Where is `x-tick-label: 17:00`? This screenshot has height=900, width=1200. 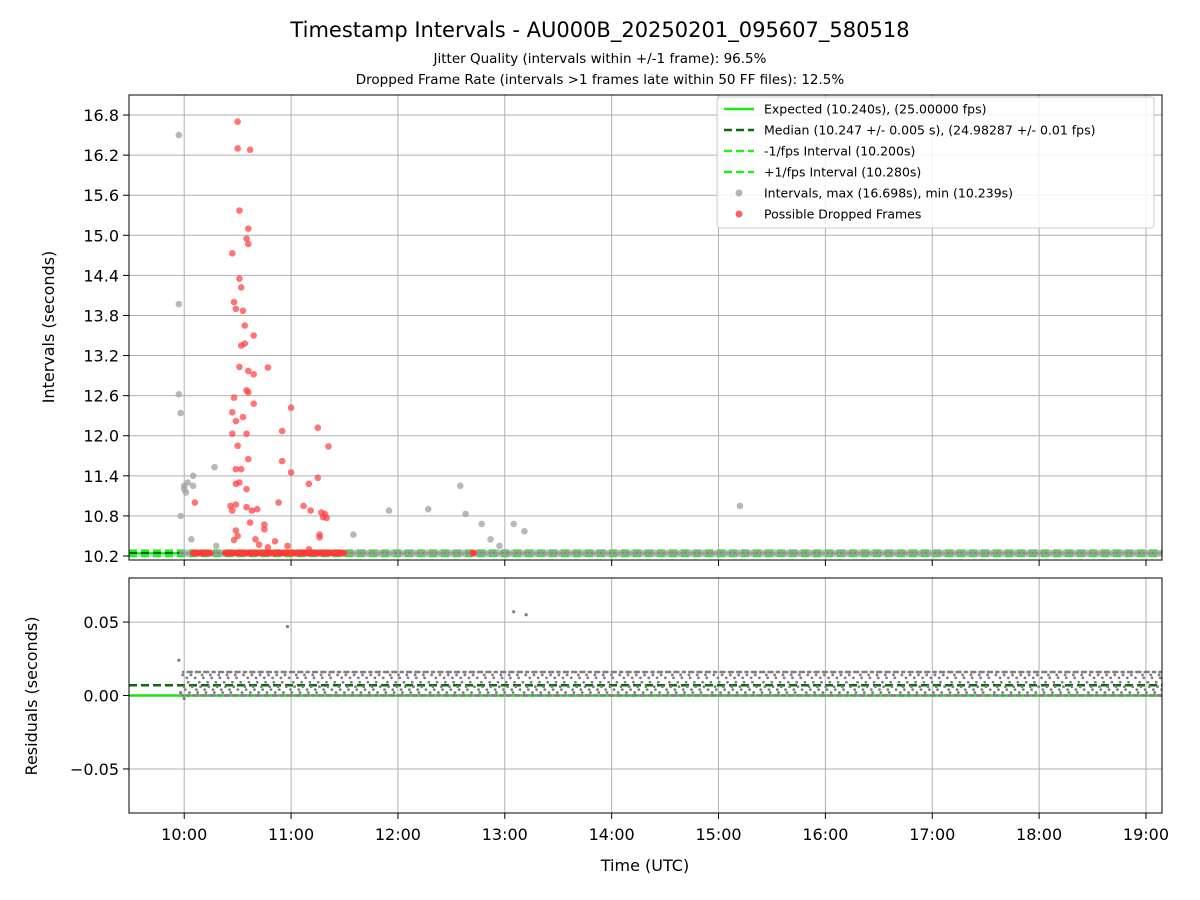 x-tick-label: 17:00 is located at coordinates (932, 834).